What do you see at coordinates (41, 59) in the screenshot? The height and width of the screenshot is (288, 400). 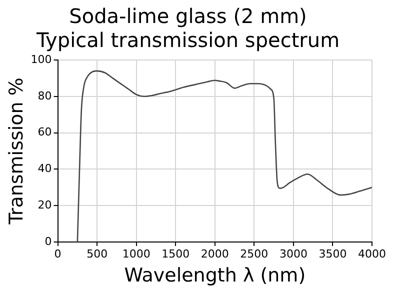 I see `y-tick-label: 100` at bounding box center [41, 59].